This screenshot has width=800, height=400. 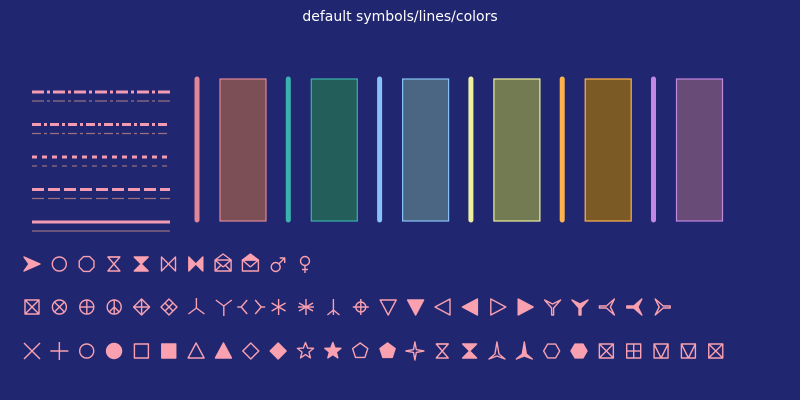 I want to click on symbol-octagon-open, so click(x=86, y=264).